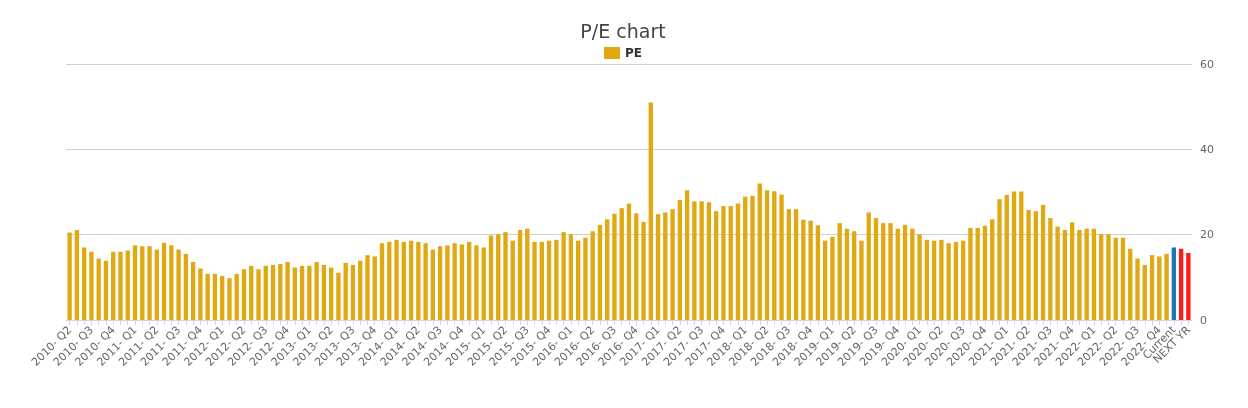  I want to click on y-tick-label: 40, so click(1207, 149).